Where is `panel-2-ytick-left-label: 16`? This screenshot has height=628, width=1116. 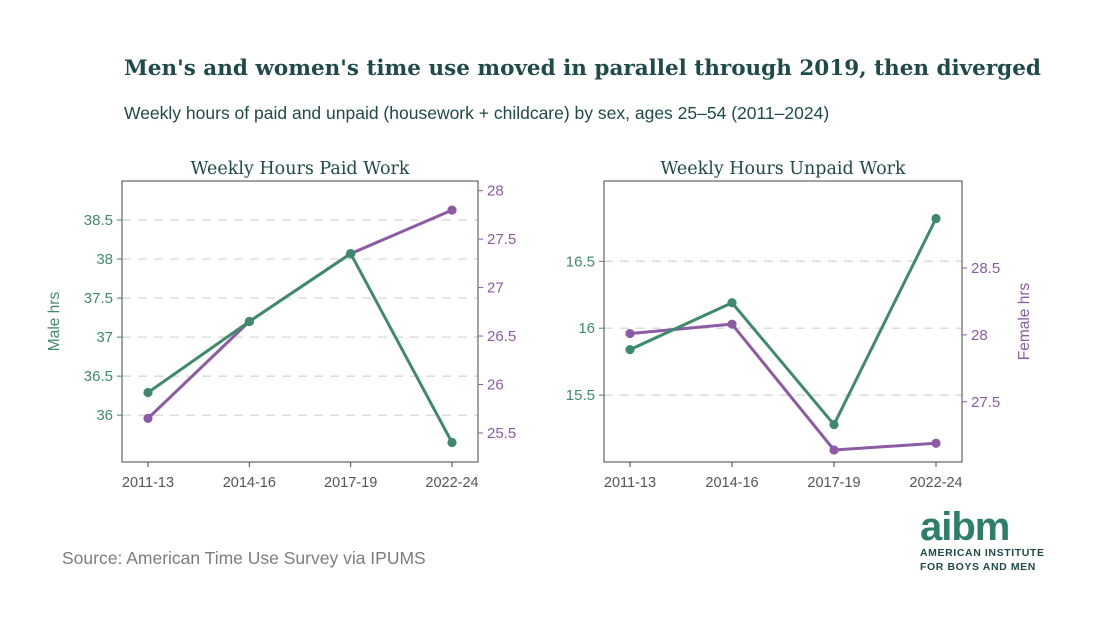 panel-2-ytick-left-label: 16 is located at coordinates (586, 328).